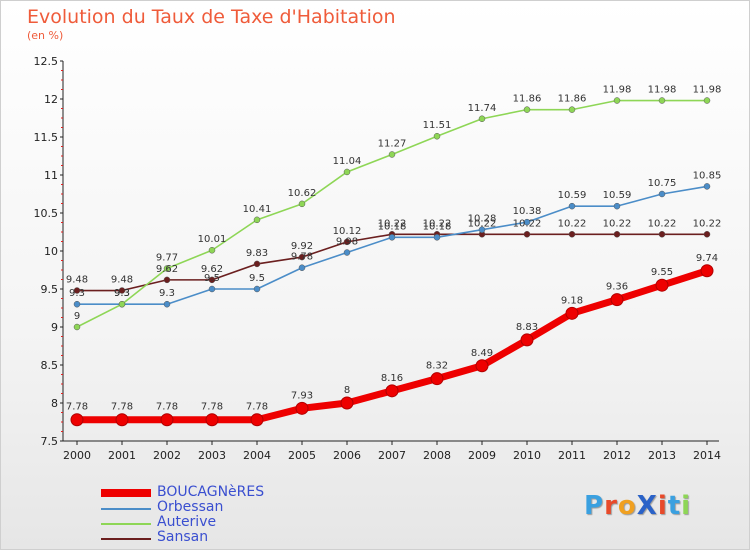 The image size is (750, 550). Describe the element at coordinates (627, 506) in the screenshot. I see `logo-letter: o` at that location.